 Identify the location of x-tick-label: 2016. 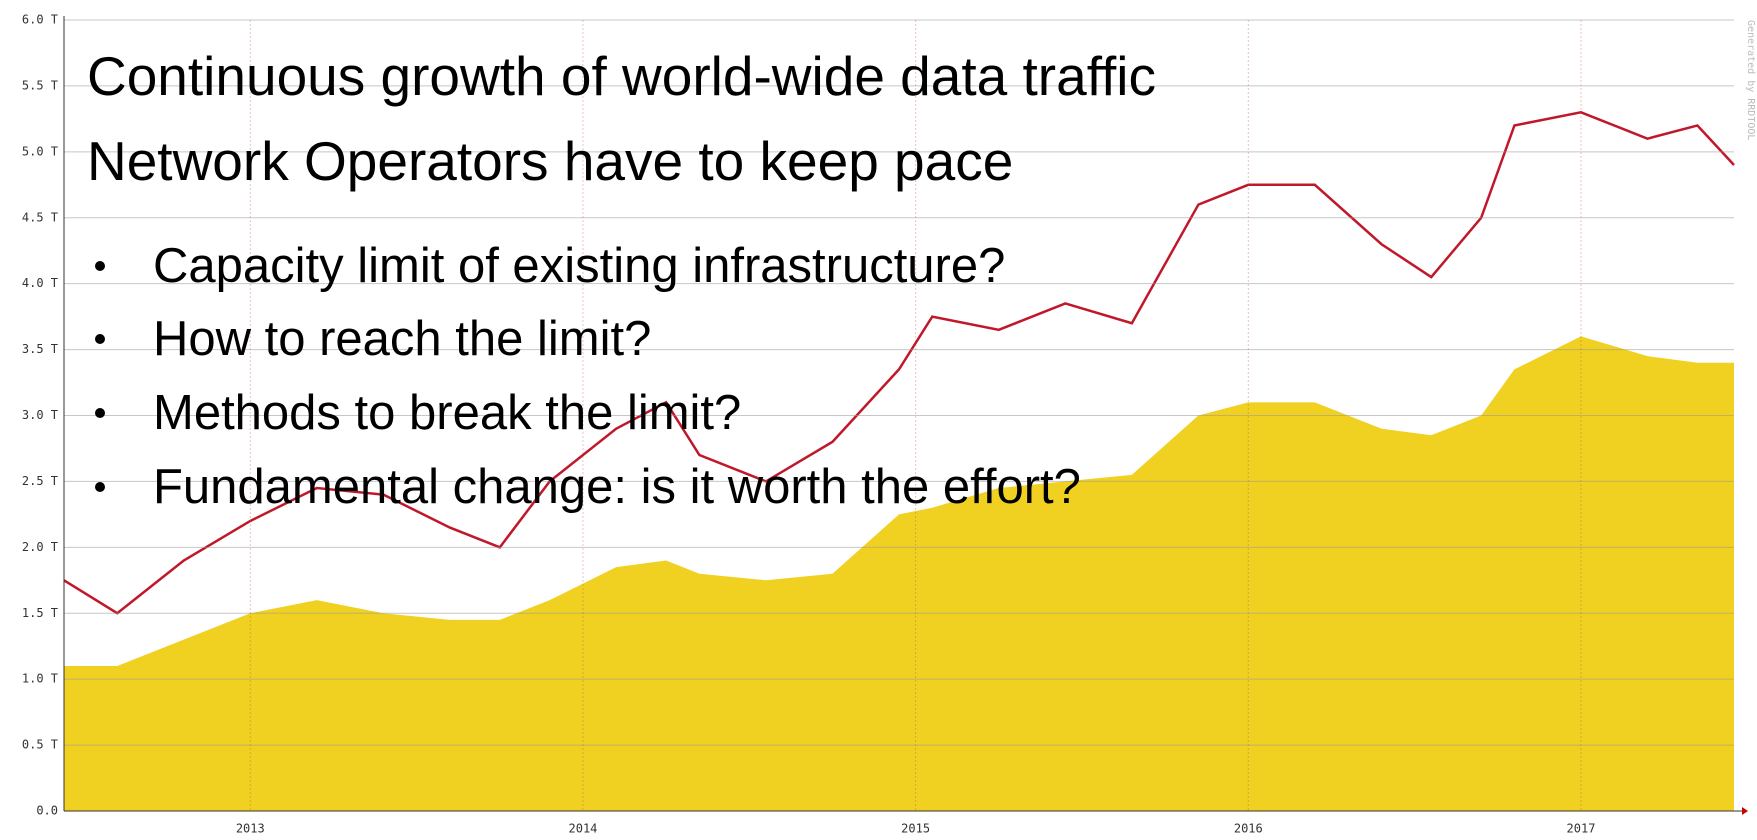
(1248, 829).